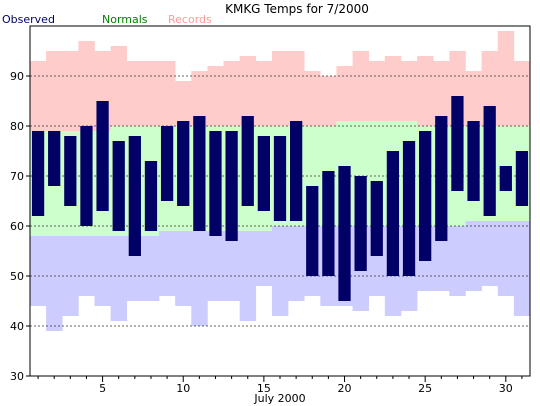 The image size is (540, 406). Describe the element at coordinates (425, 388) in the screenshot. I see `x-tick-label: 25` at that location.